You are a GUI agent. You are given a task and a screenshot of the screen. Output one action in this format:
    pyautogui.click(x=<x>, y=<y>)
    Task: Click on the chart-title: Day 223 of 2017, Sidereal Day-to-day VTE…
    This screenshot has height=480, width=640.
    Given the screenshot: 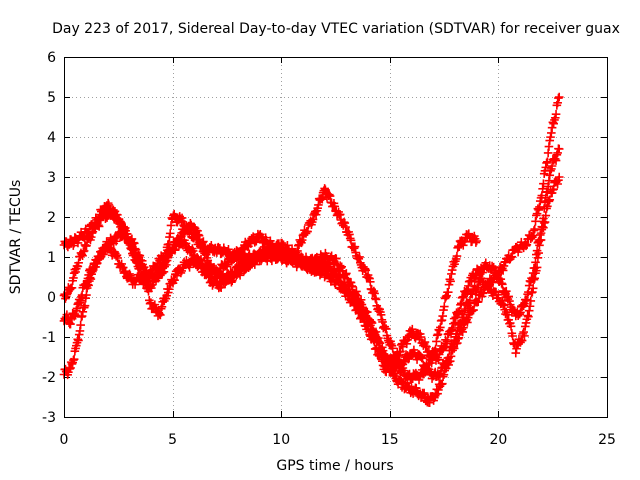 What is the action you would take?
    pyautogui.click(x=336, y=29)
    